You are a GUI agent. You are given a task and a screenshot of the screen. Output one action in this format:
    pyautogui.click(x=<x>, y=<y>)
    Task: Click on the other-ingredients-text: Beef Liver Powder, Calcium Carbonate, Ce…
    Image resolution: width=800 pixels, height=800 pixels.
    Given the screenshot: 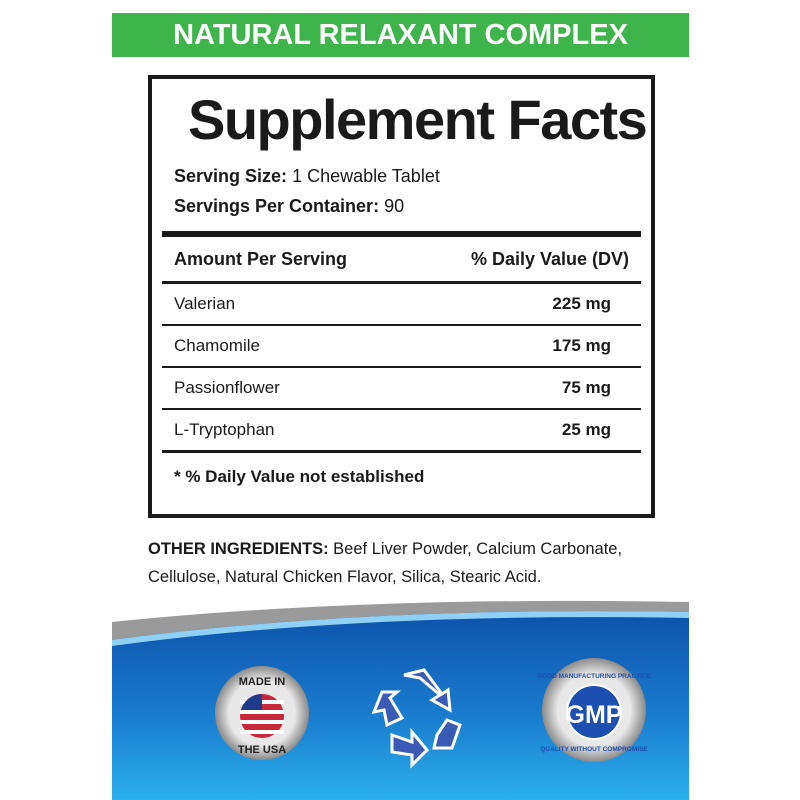 What is the action you would take?
    pyautogui.click(x=385, y=563)
    